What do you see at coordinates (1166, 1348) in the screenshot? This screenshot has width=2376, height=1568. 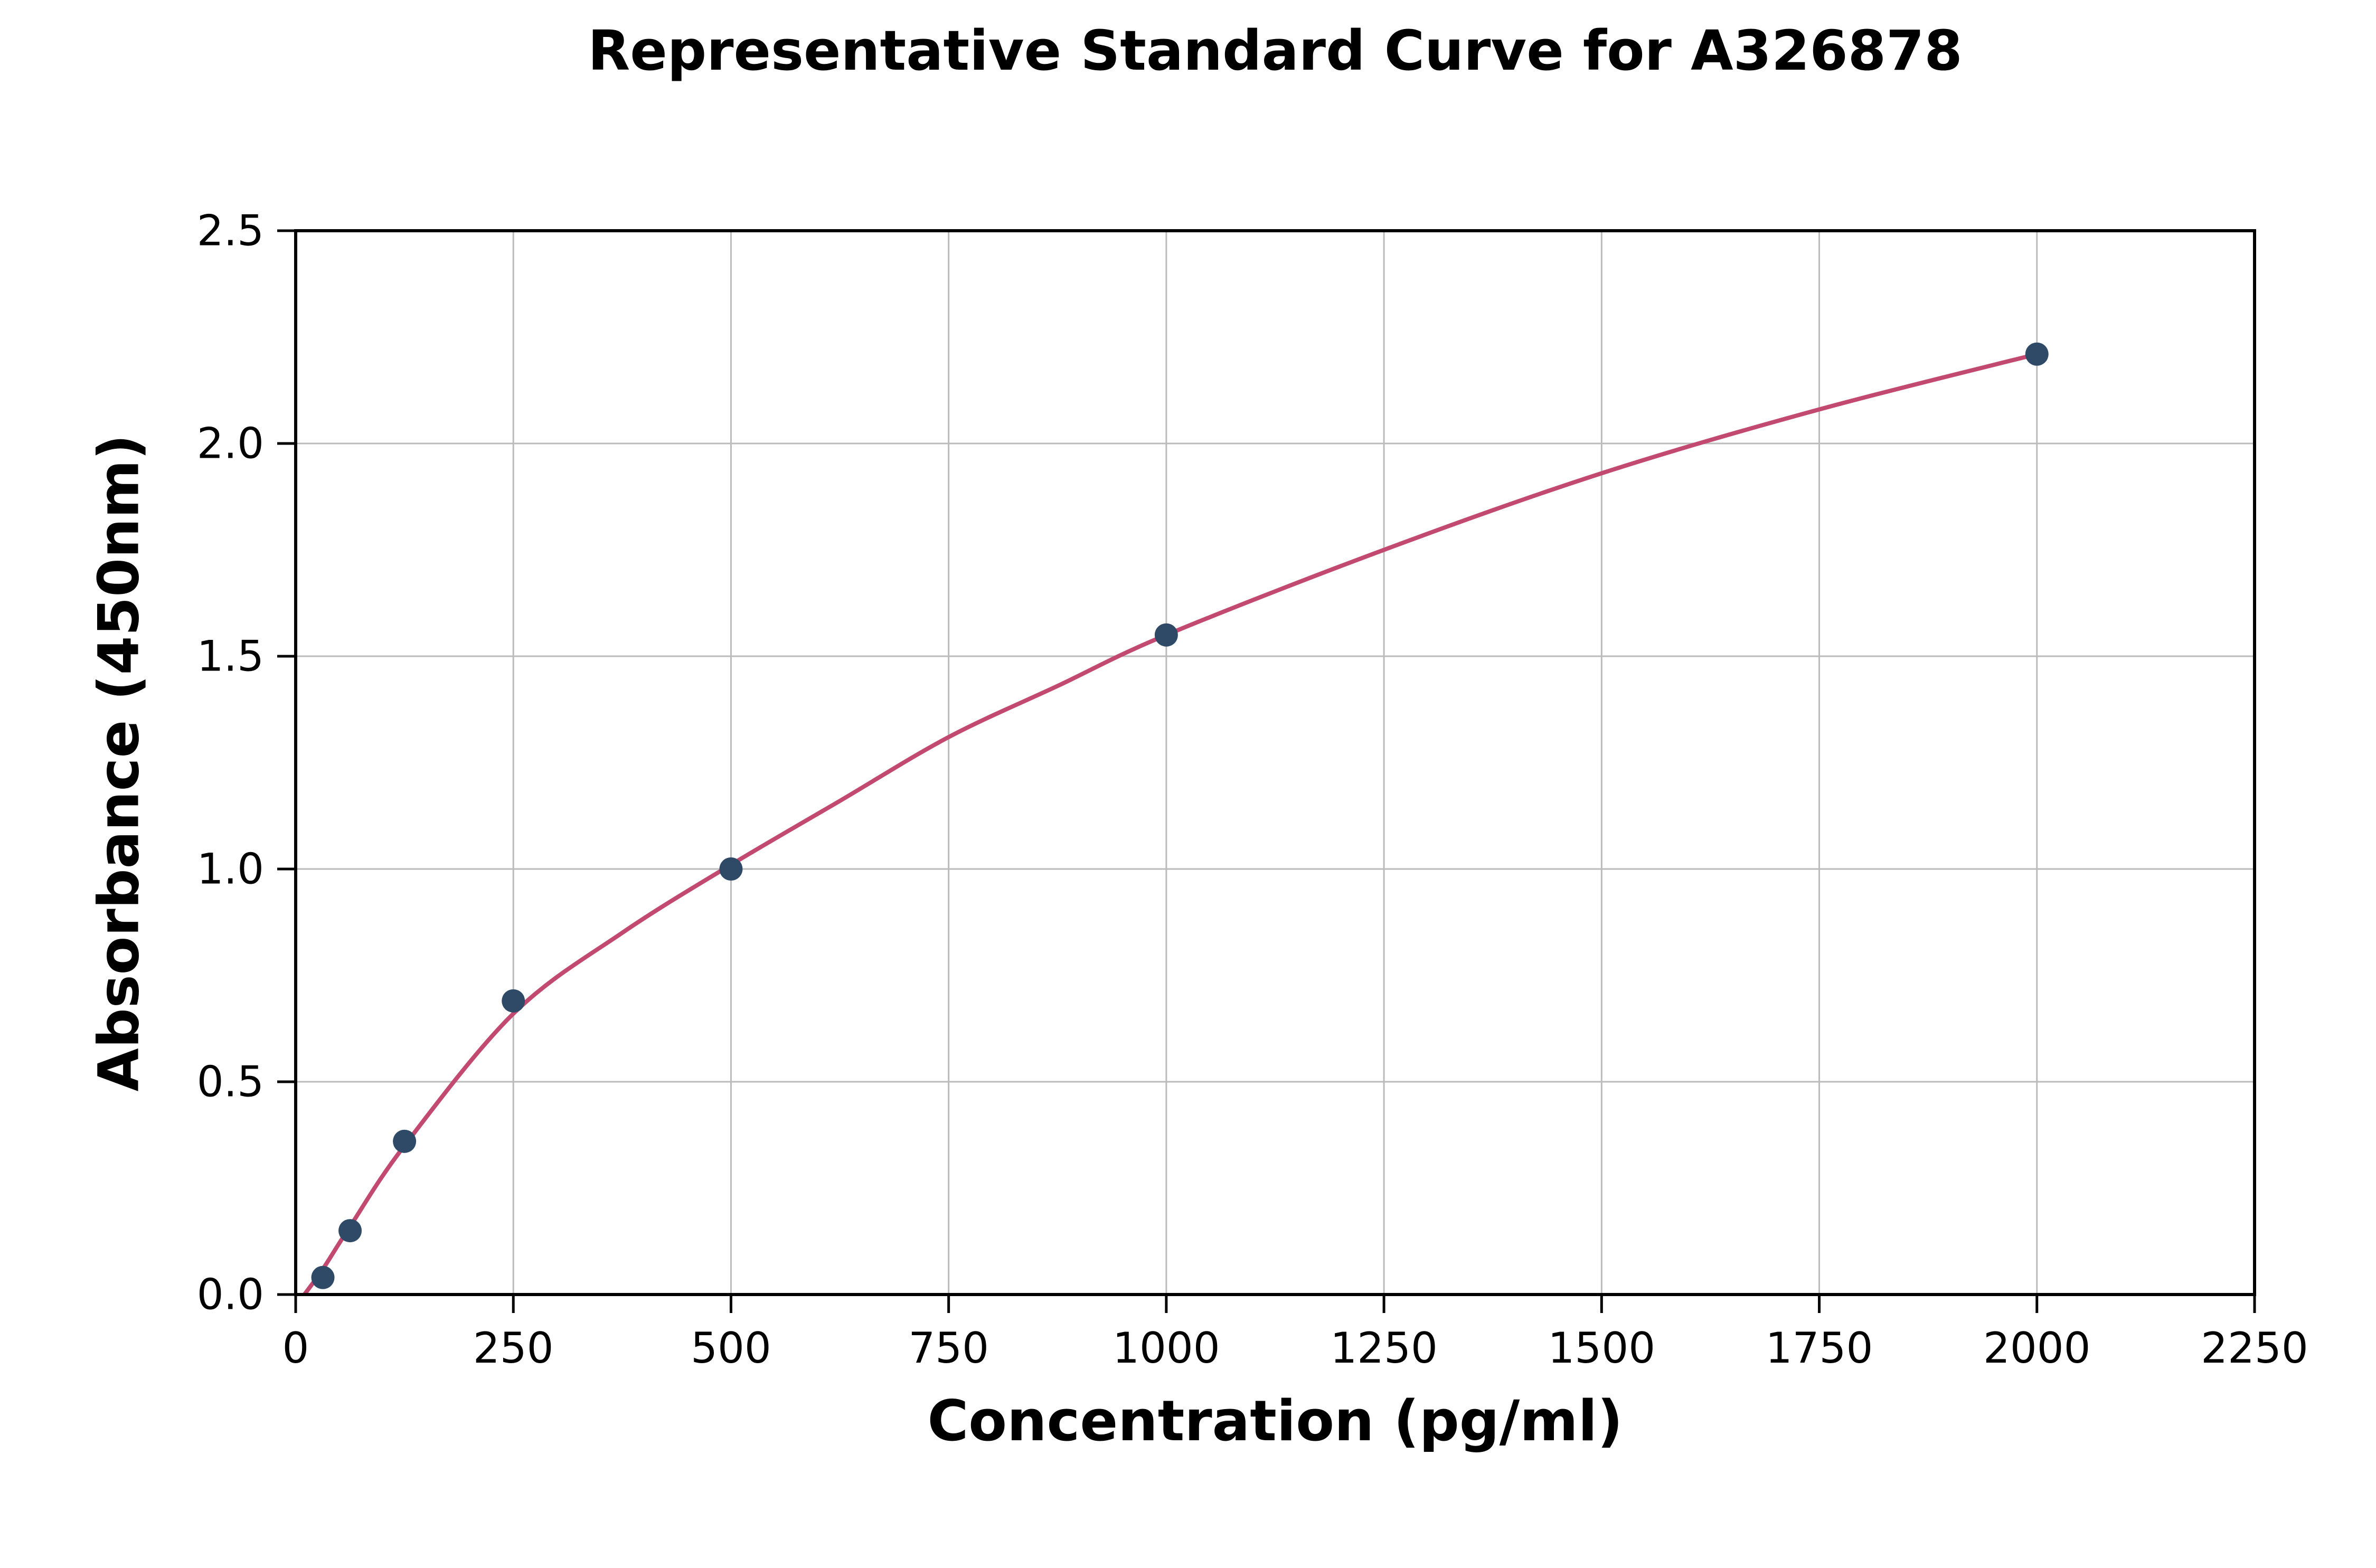 I see `x-tick-label: 1000` at bounding box center [1166, 1348].